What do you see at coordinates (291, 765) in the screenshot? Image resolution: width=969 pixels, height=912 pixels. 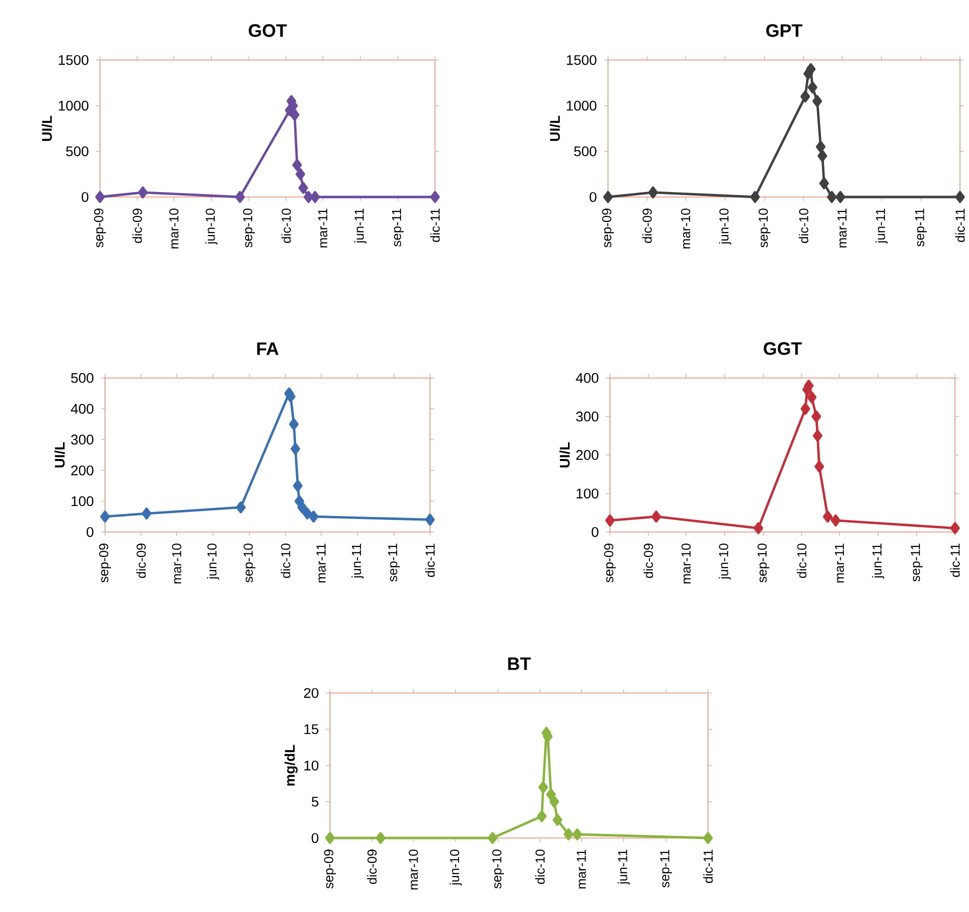 I see `y-axis-title: mg/dL` at bounding box center [291, 765].